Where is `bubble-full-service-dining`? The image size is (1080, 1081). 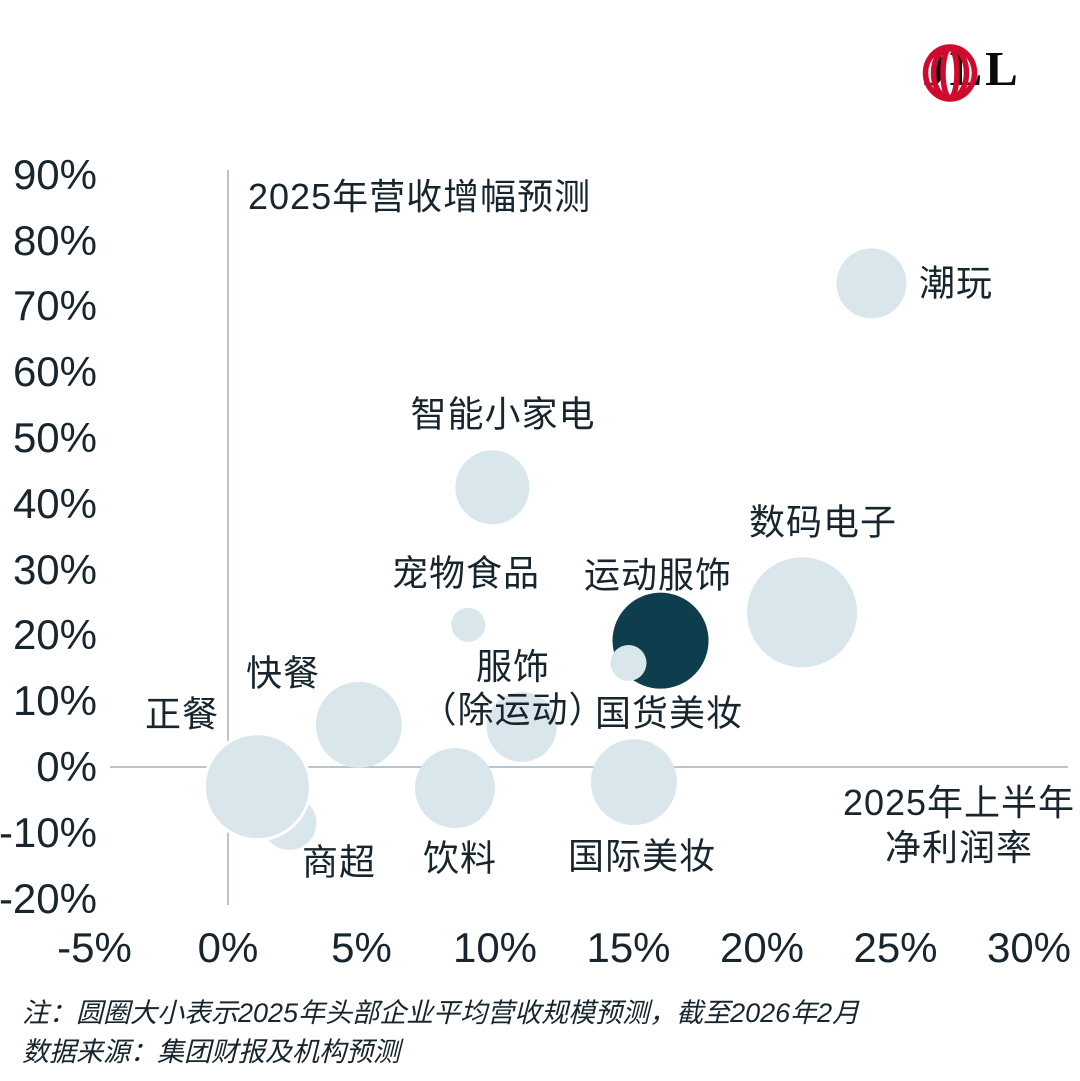 bubble-full-service-dining is located at coordinates (257, 787).